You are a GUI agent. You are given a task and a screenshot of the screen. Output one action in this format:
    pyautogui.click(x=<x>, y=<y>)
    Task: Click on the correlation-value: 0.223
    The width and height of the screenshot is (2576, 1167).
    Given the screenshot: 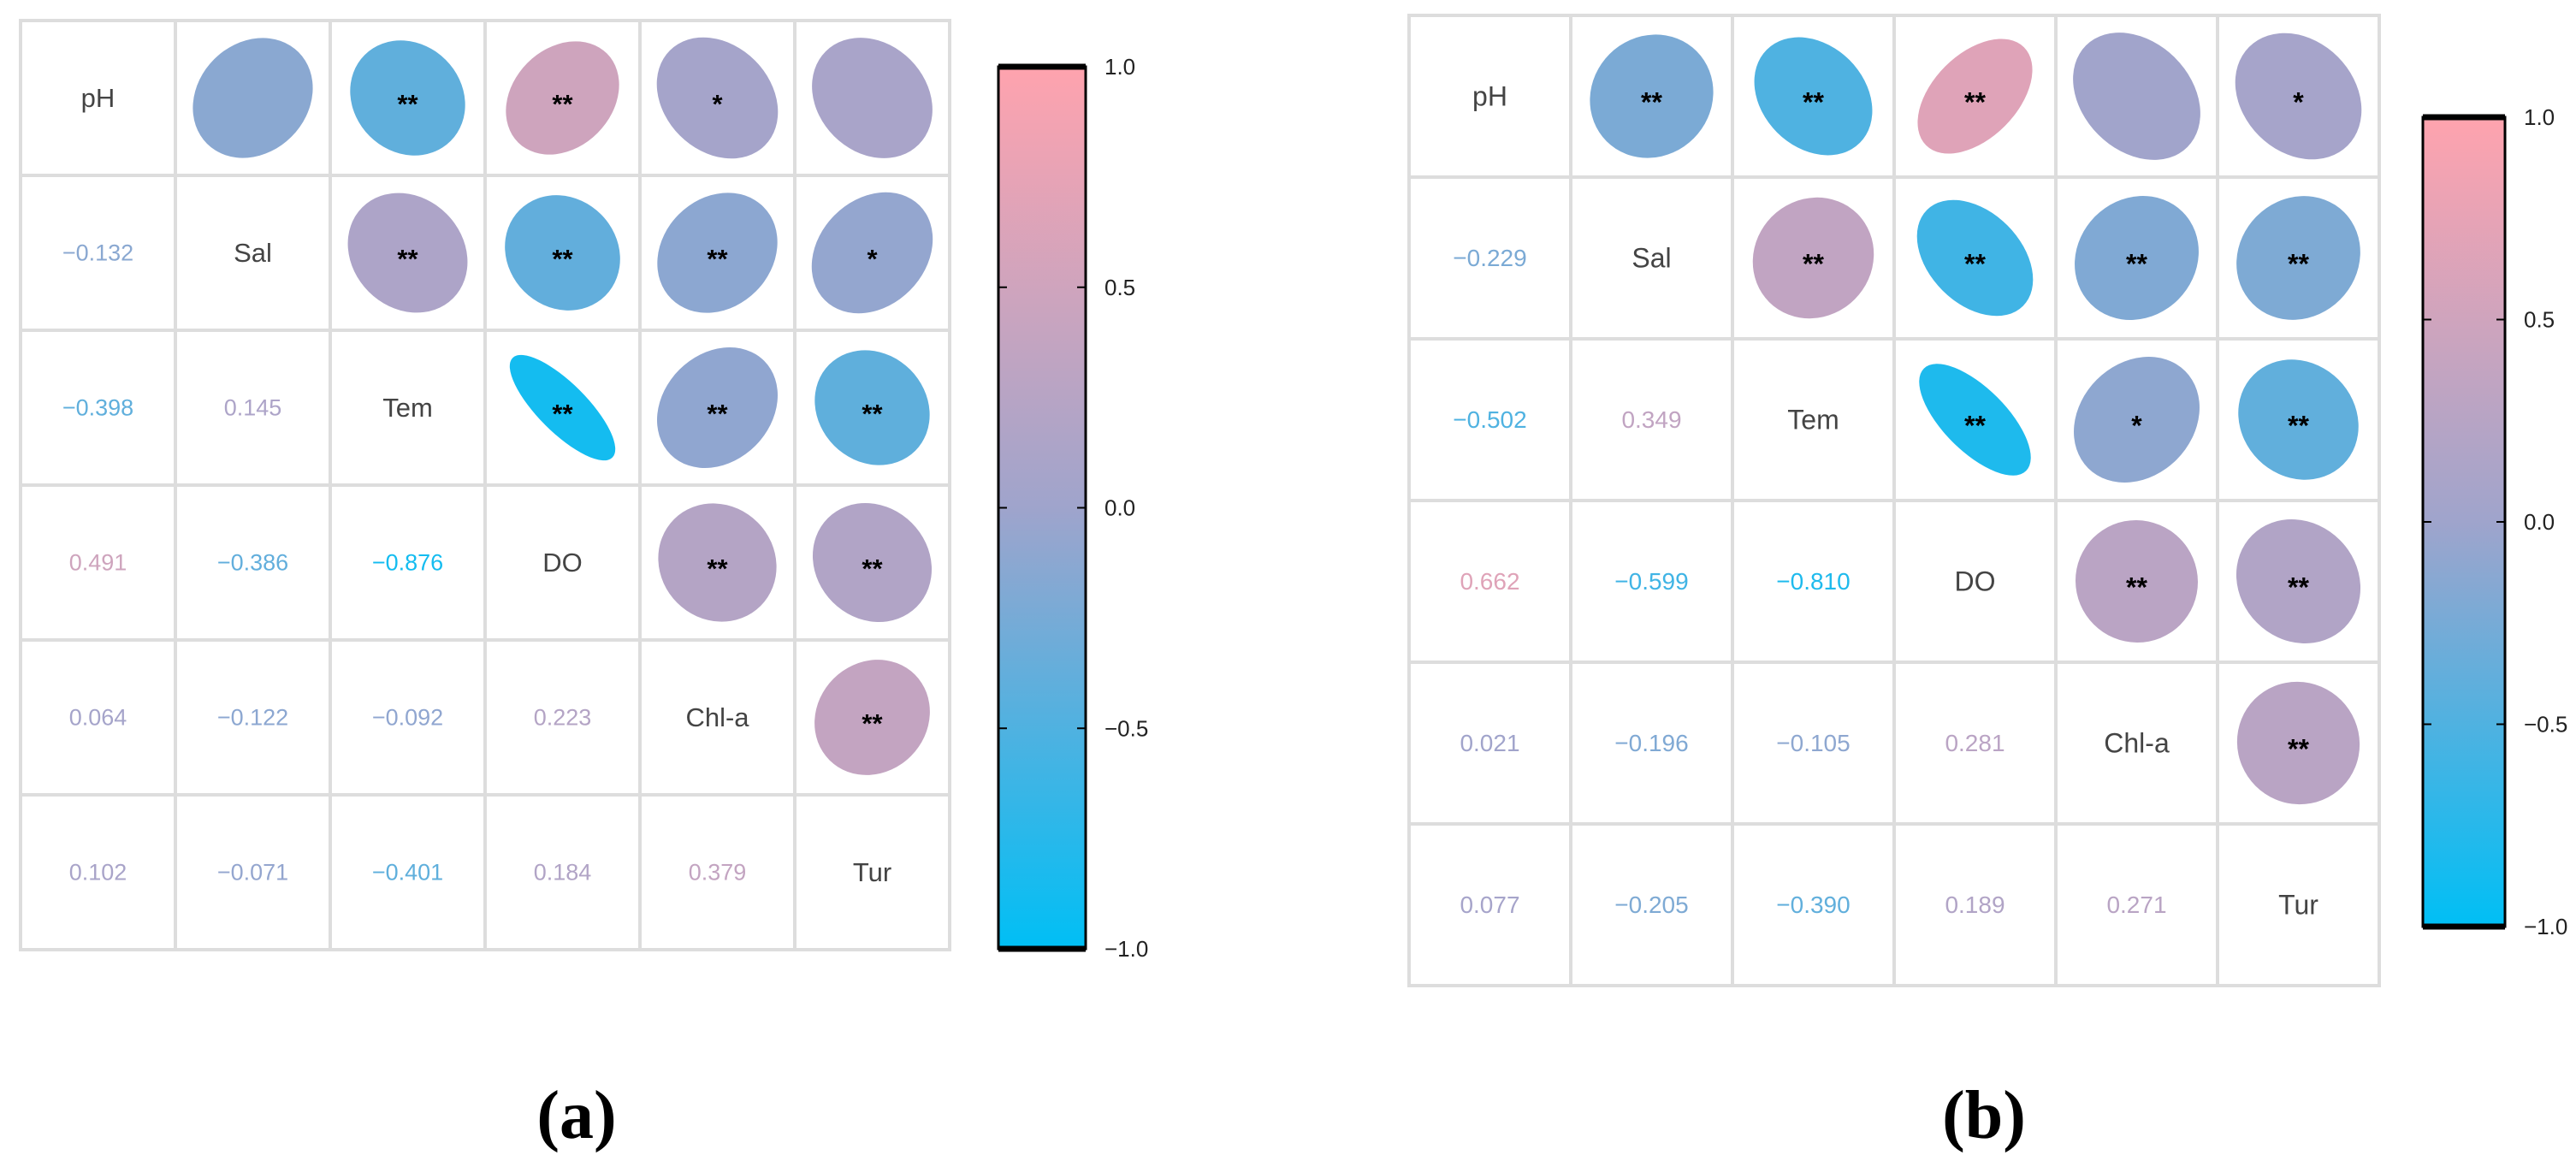 What is the action you would take?
    pyautogui.click(x=563, y=718)
    